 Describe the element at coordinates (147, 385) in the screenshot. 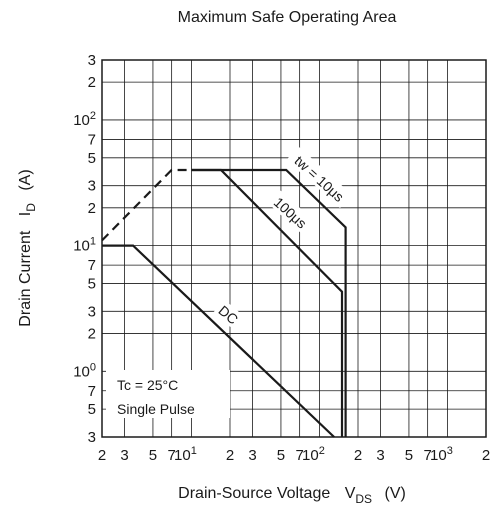

I see `condition-temperature: Tc = 25°C` at that location.